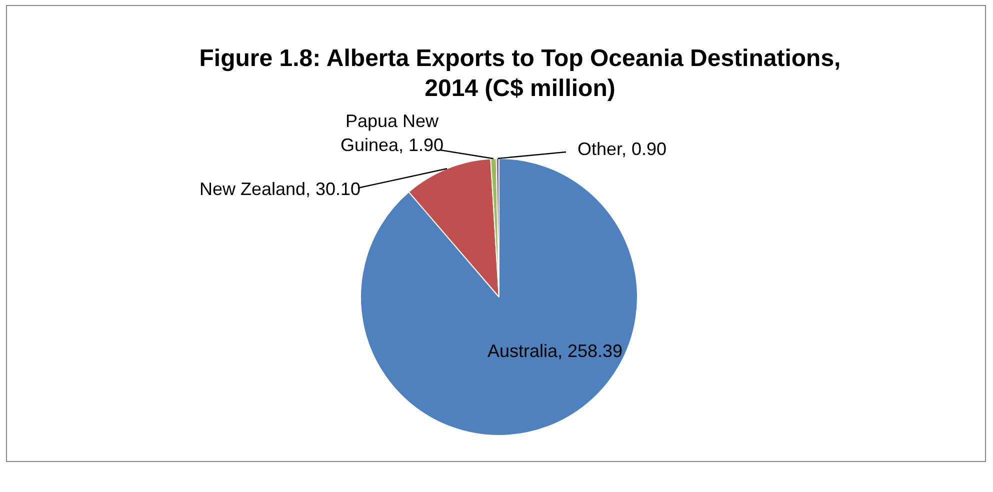 This screenshot has height=492, width=993. What do you see at coordinates (555, 350) in the screenshot?
I see `slice-label: Australia, 258.39` at bounding box center [555, 350].